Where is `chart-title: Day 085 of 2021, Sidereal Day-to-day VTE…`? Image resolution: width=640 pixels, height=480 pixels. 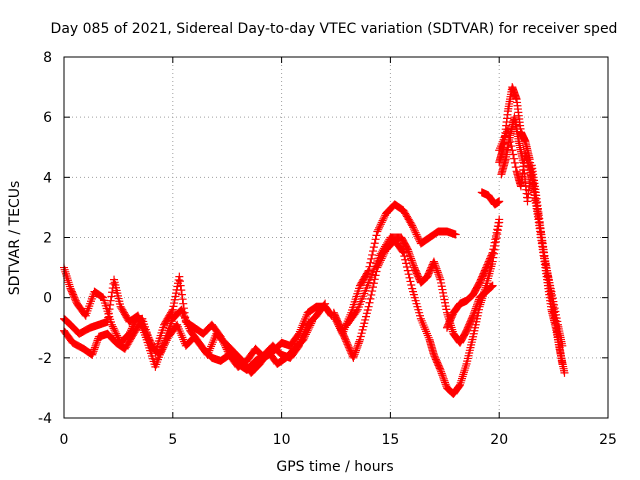 chart-title: Day 085 of 2021, Sidereal Day-to-day VTE… is located at coordinates (334, 29).